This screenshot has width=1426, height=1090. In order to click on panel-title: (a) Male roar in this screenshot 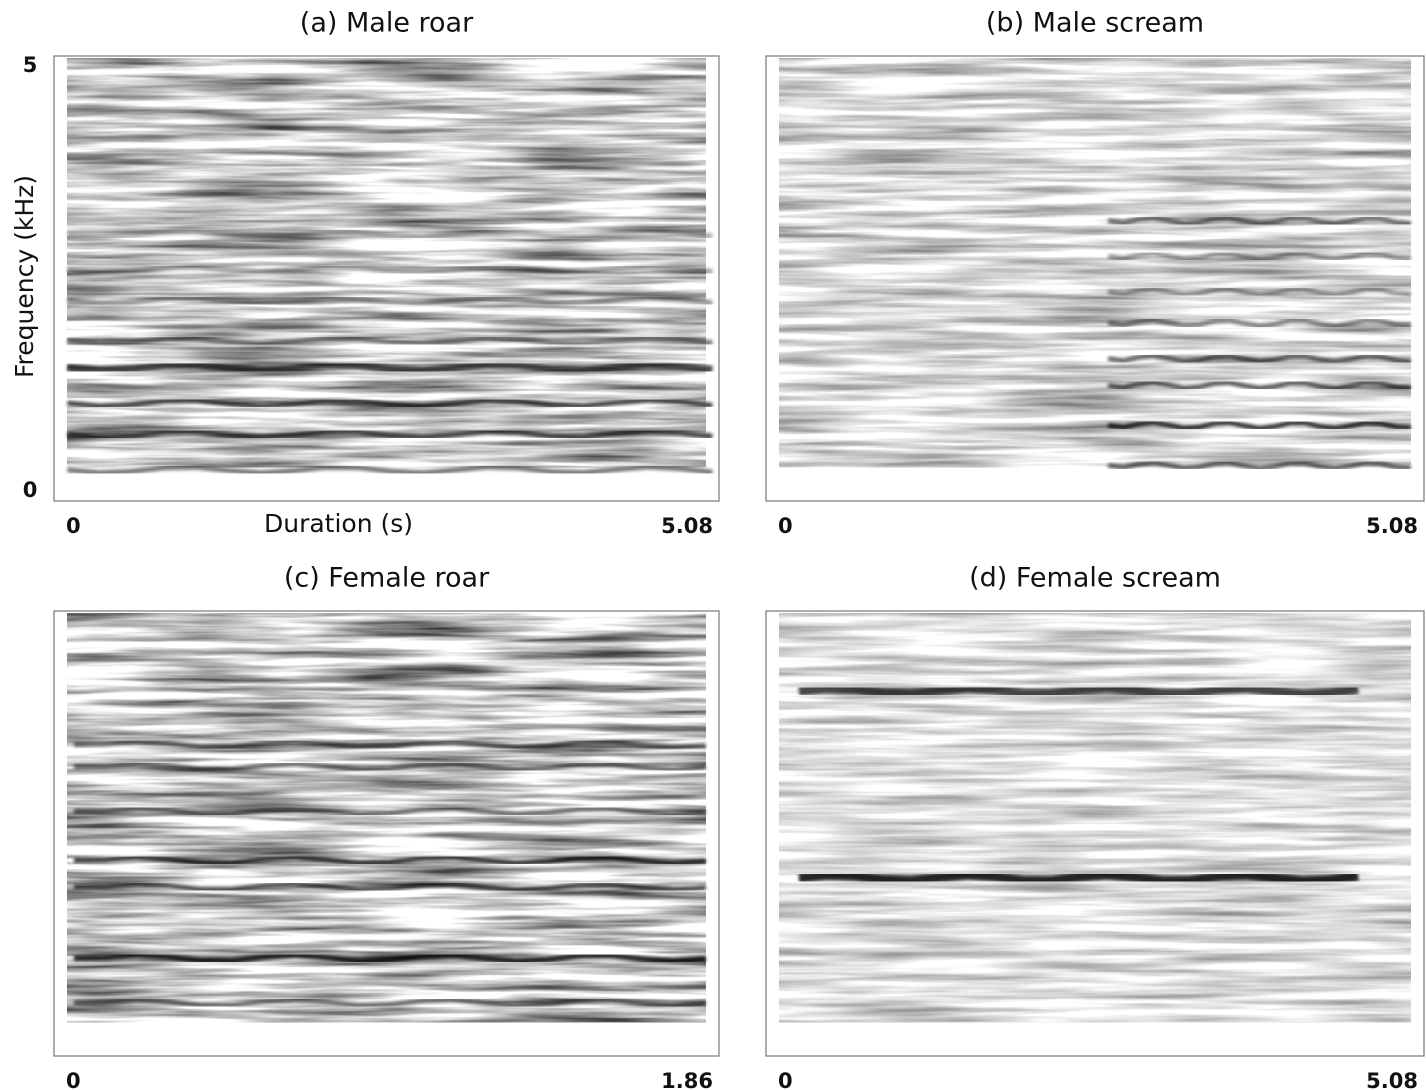, I will do `click(387, 23)`.